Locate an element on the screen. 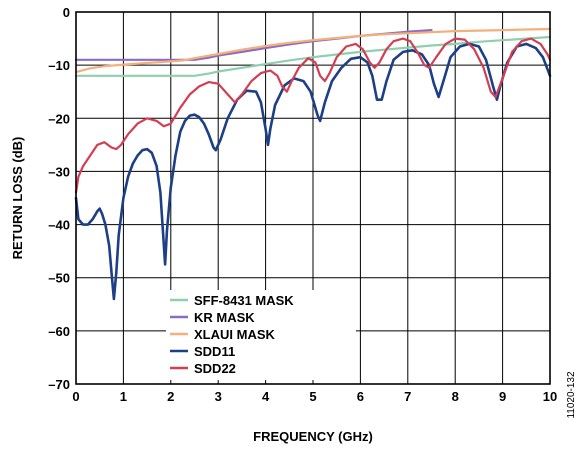 The width and height of the screenshot is (584, 450). figure-id: 11020-132 is located at coordinates (571, 395).